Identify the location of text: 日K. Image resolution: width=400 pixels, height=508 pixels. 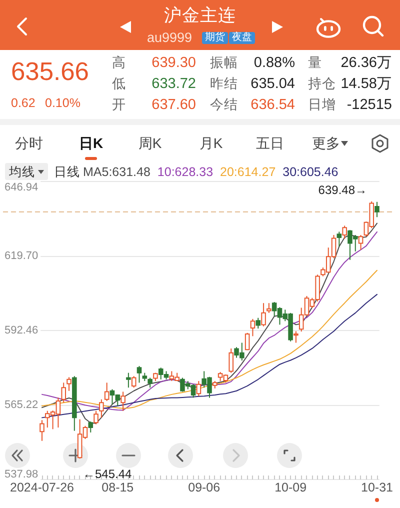
(91, 143).